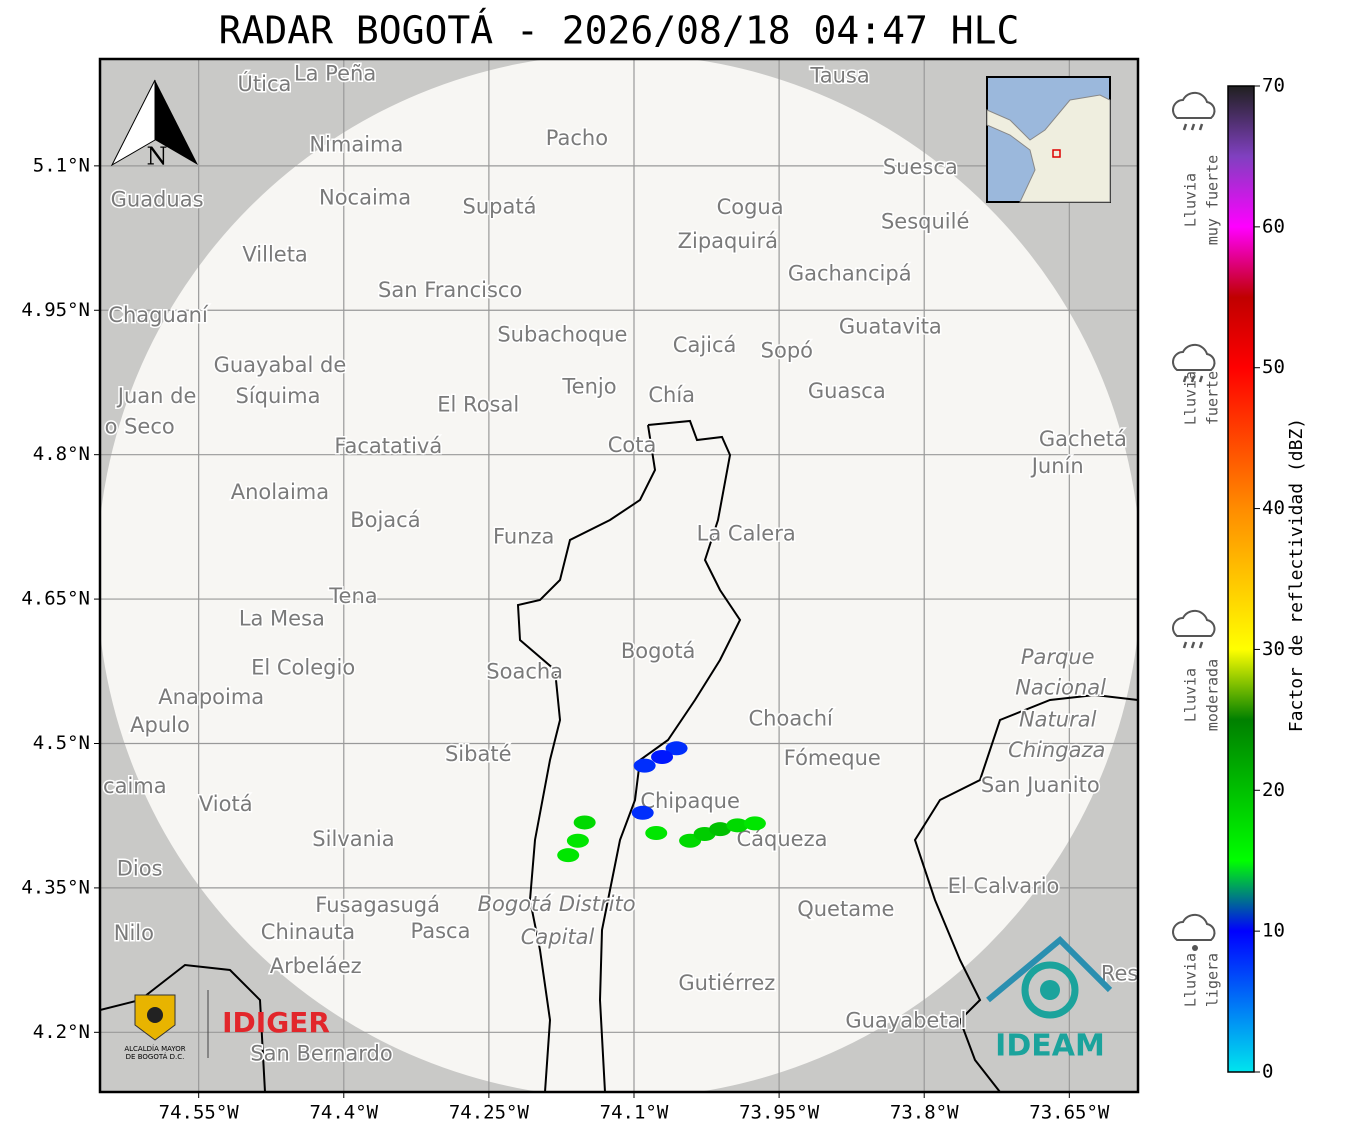 This screenshot has height=1139, width=1349. Describe the element at coordinates (61, 743) in the screenshot. I see `y-tick-label: 4.5°N` at that location.